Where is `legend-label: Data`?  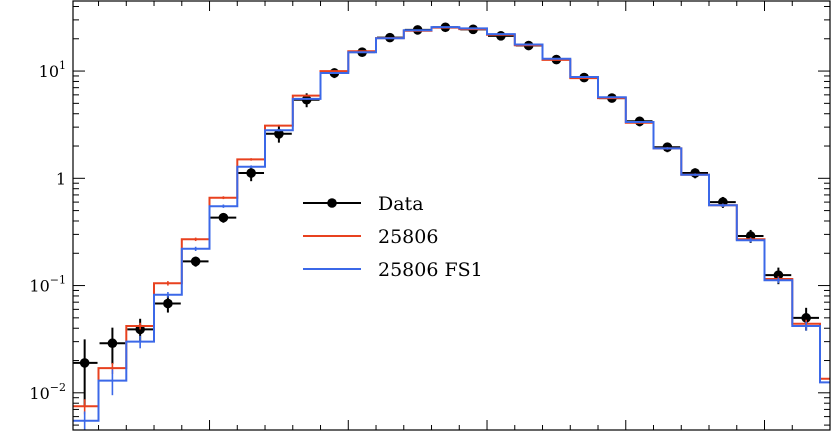
legend-label: Data is located at coordinates (401, 204).